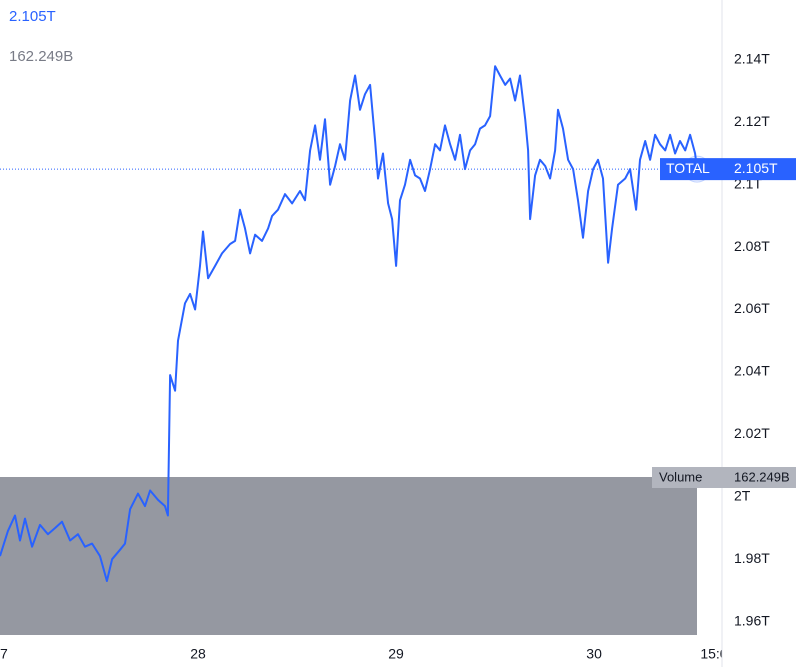  I want to click on x-tick-label: 27, so click(4, 654).